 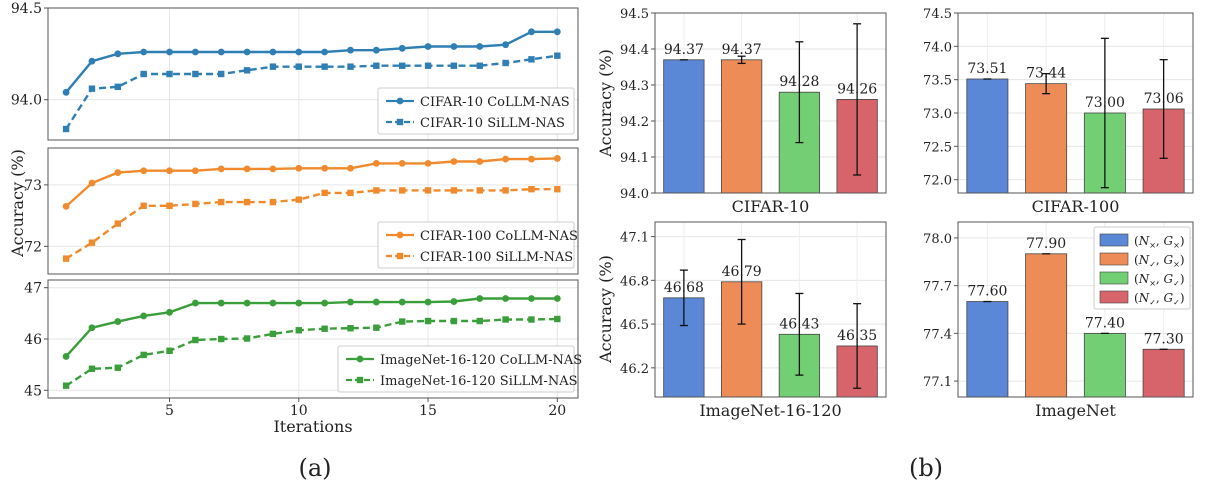 I want to click on legend-label: (N×, G✓), so click(x=1159, y=280).